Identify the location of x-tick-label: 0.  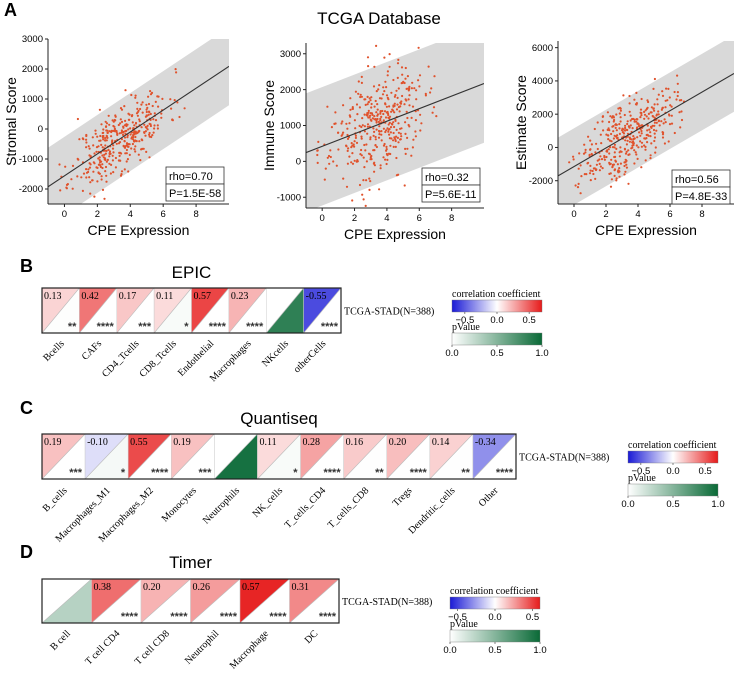
(64, 214).